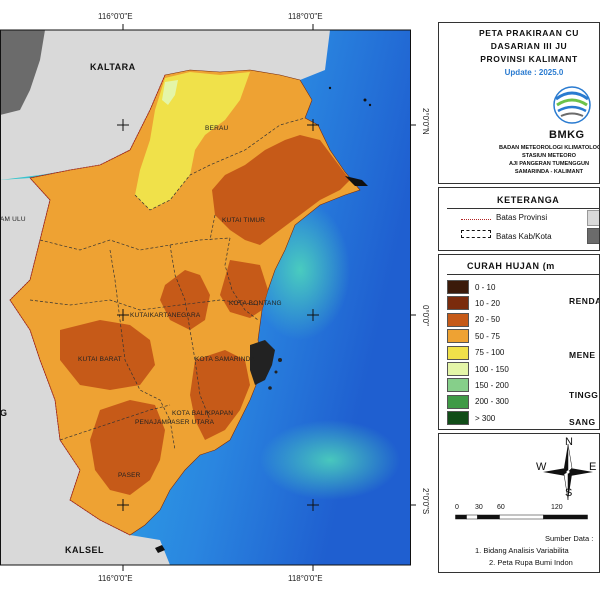 The width and height of the screenshot is (600, 600). I want to click on legend-line-province, so click(476, 219).